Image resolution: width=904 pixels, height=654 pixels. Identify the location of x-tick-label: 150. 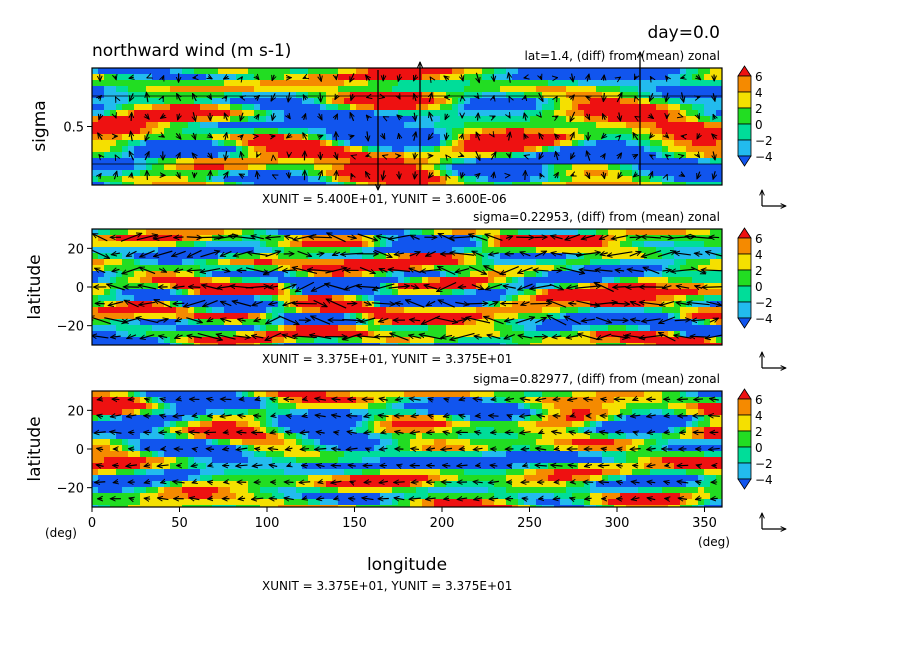
(354, 523).